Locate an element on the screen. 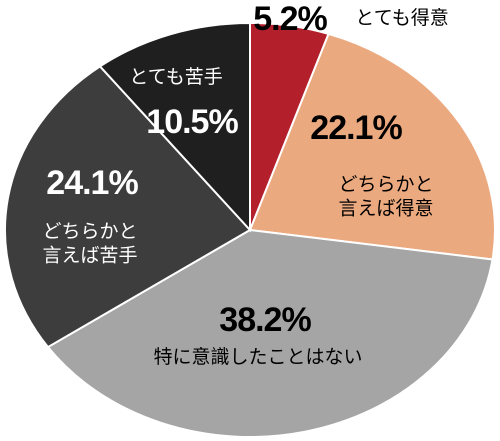  value-label: 5.2% is located at coordinates (290, 19).